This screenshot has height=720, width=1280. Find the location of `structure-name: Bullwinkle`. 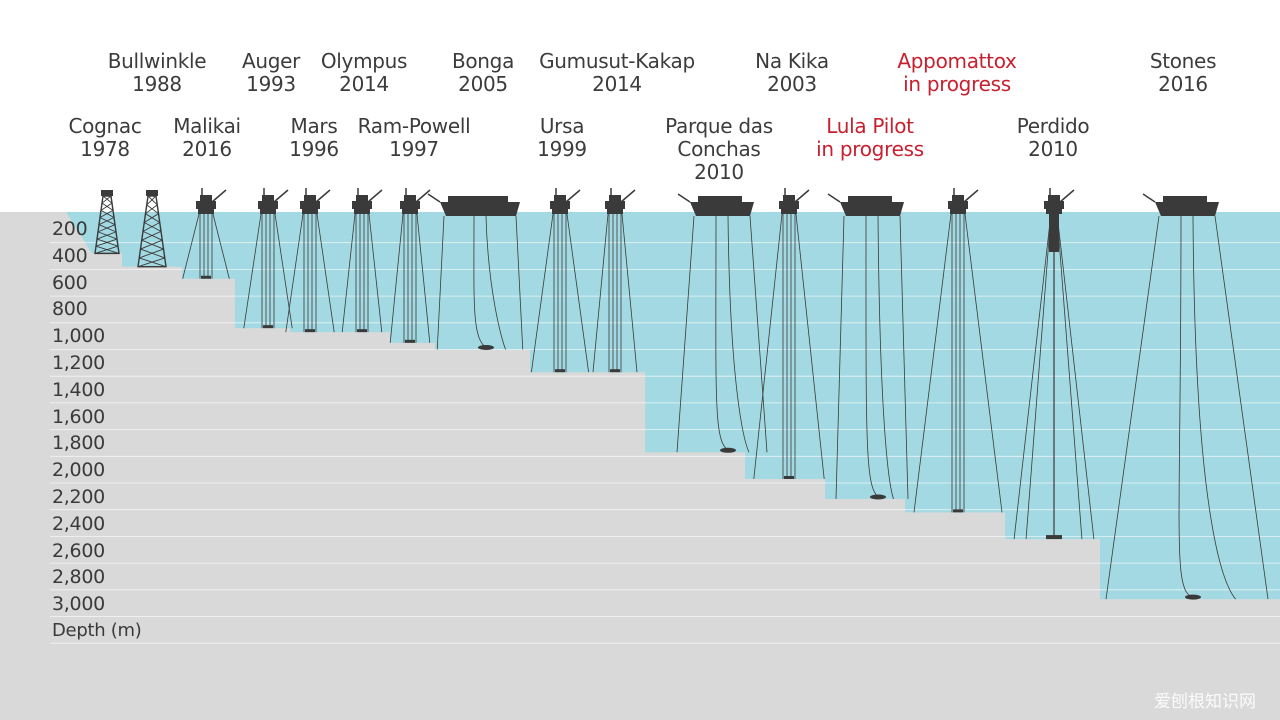

structure-name: Bullwinkle is located at coordinates (157, 61).